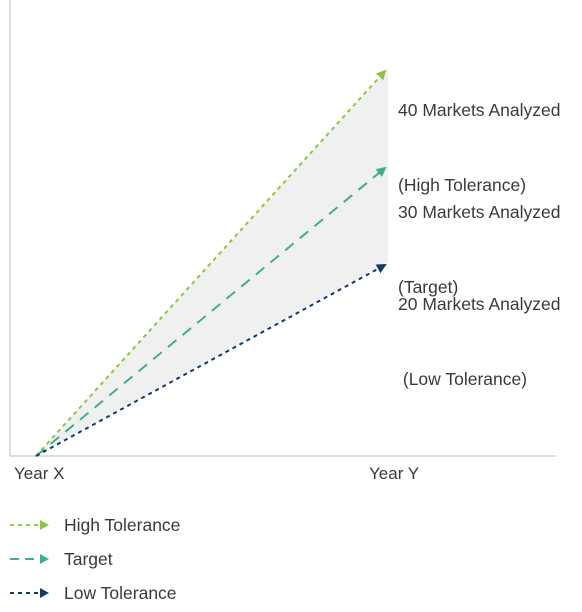  Describe the element at coordinates (120, 592) in the screenshot. I see `legend-label-low-tolerance: Low Tolerance` at that location.